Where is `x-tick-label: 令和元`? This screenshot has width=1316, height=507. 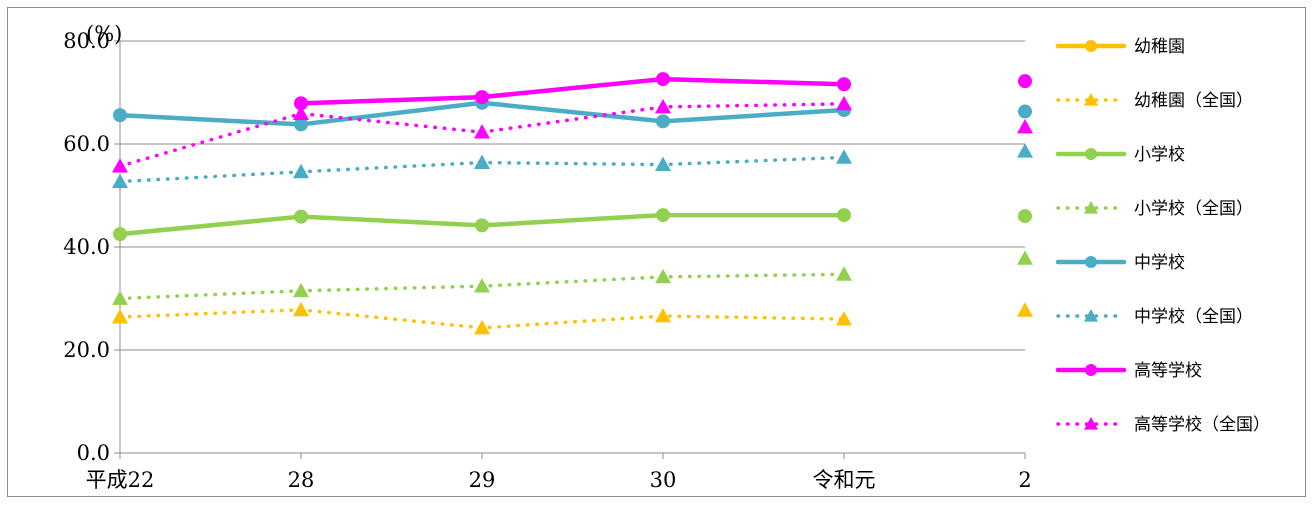
x-tick-label: 令和元 is located at coordinates (844, 480).